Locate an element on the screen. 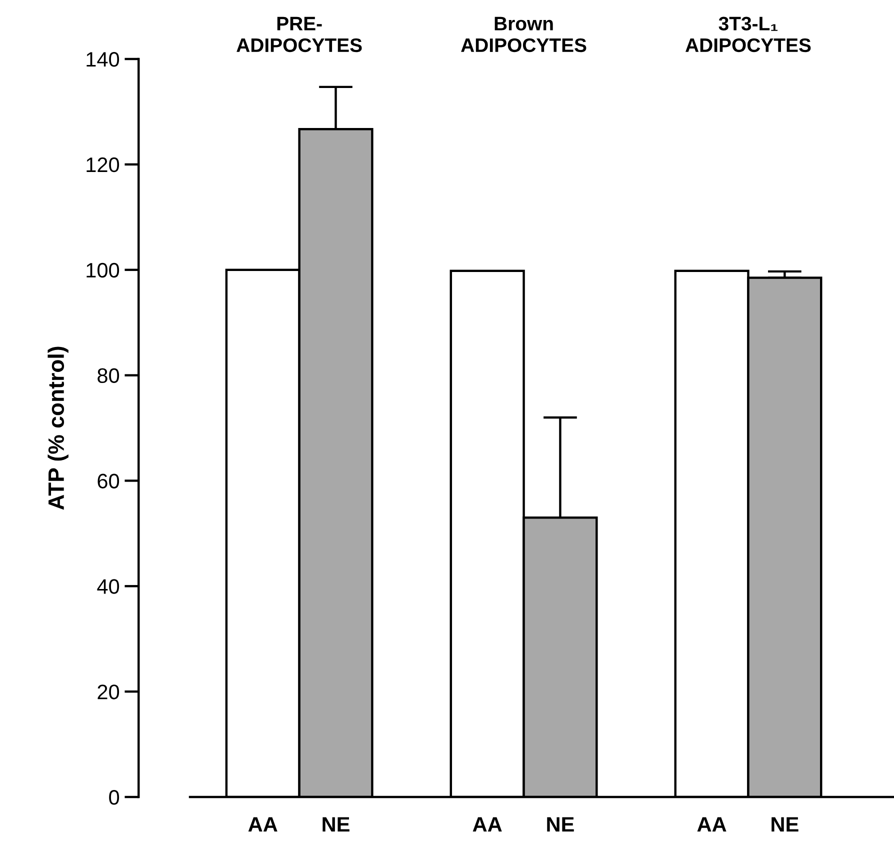 The width and height of the screenshot is (894, 844). text: Brown ADIPOCYTES is located at coordinates (523, 34).